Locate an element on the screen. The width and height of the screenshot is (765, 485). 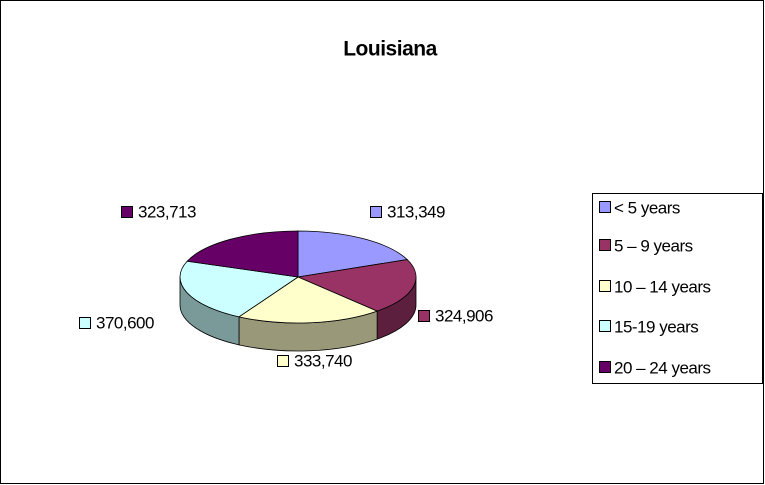
legend-label: < 5 years is located at coordinates (647, 207).